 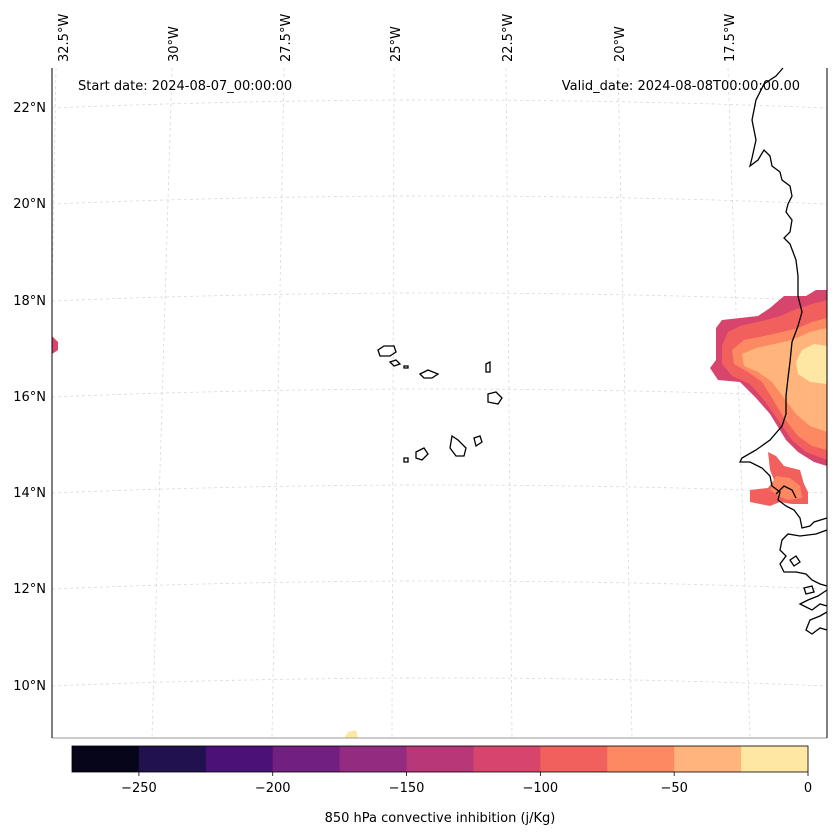 I want to click on colorbar-tick-label: −200, so click(x=273, y=788).